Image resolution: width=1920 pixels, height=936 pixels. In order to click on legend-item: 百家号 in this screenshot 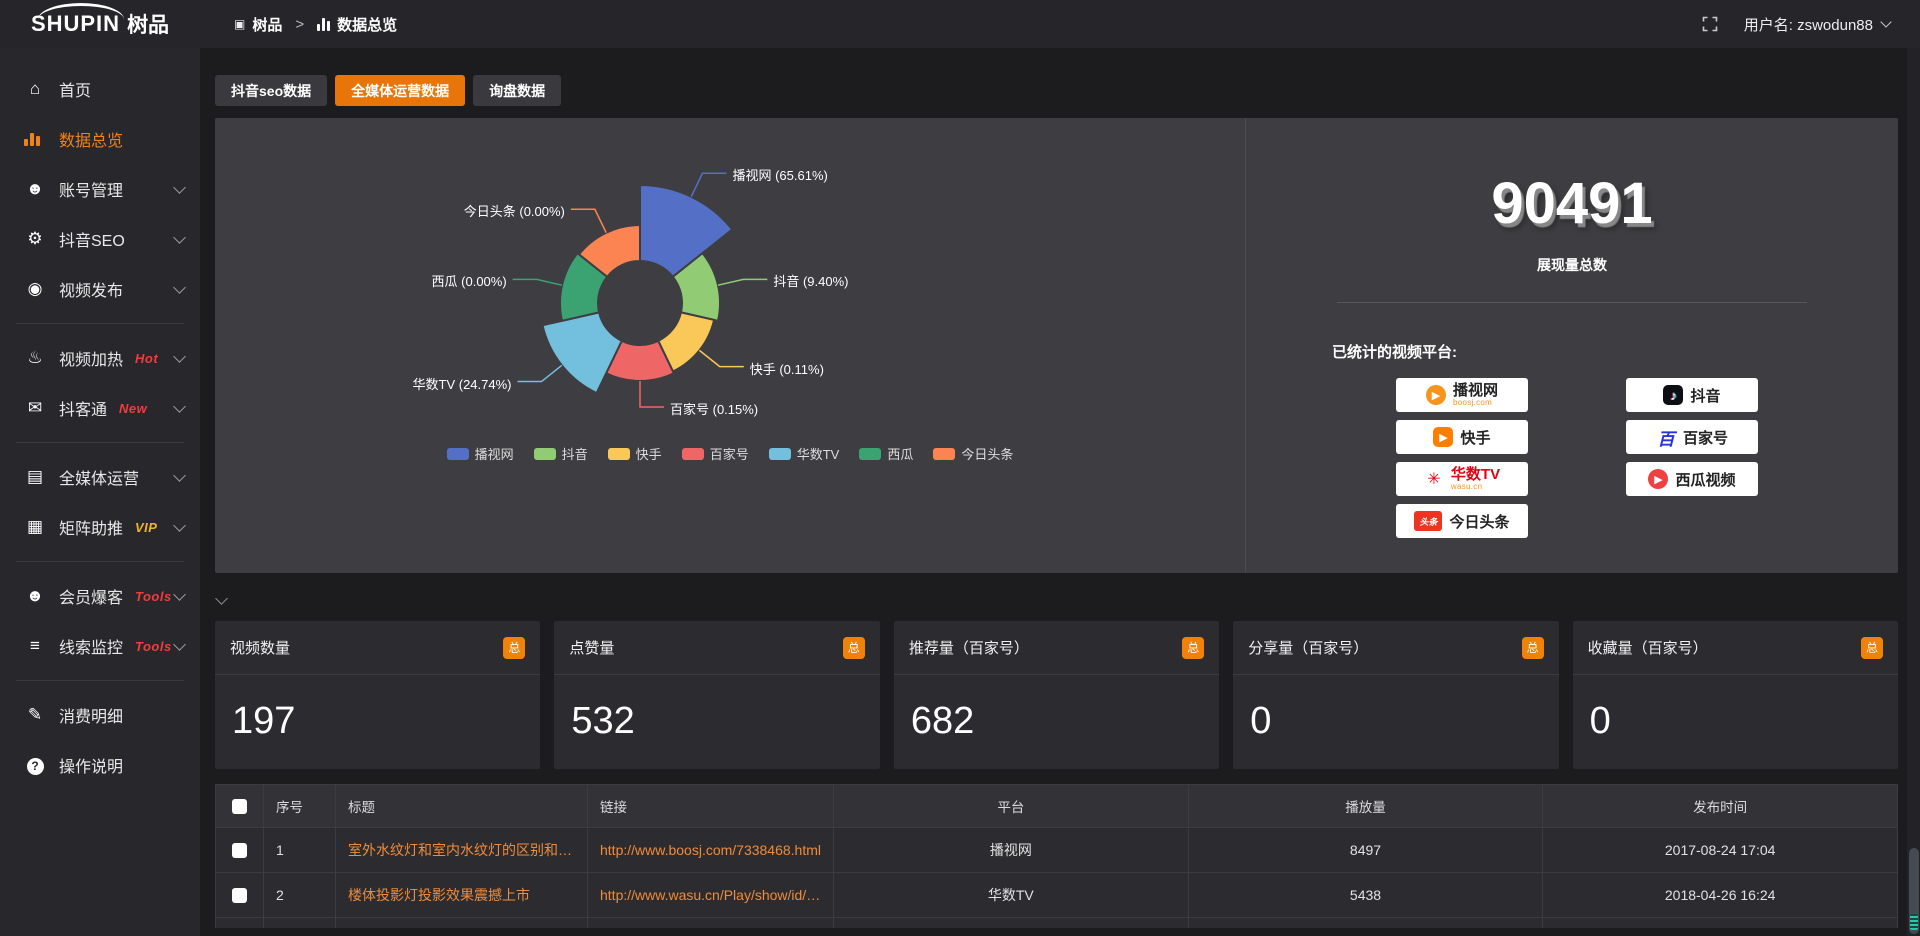, I will do `click(715, 453)`.